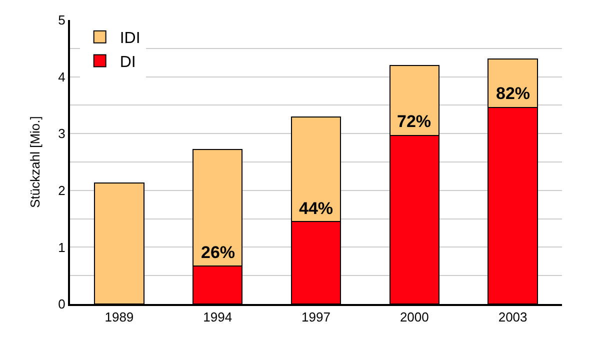 The height and width of the screenshot is (339, 592). Describe the element at coordinates (35, 162) in the screenshot. I see `y-axis-title: Stückzahl [Mio.]` at that location.